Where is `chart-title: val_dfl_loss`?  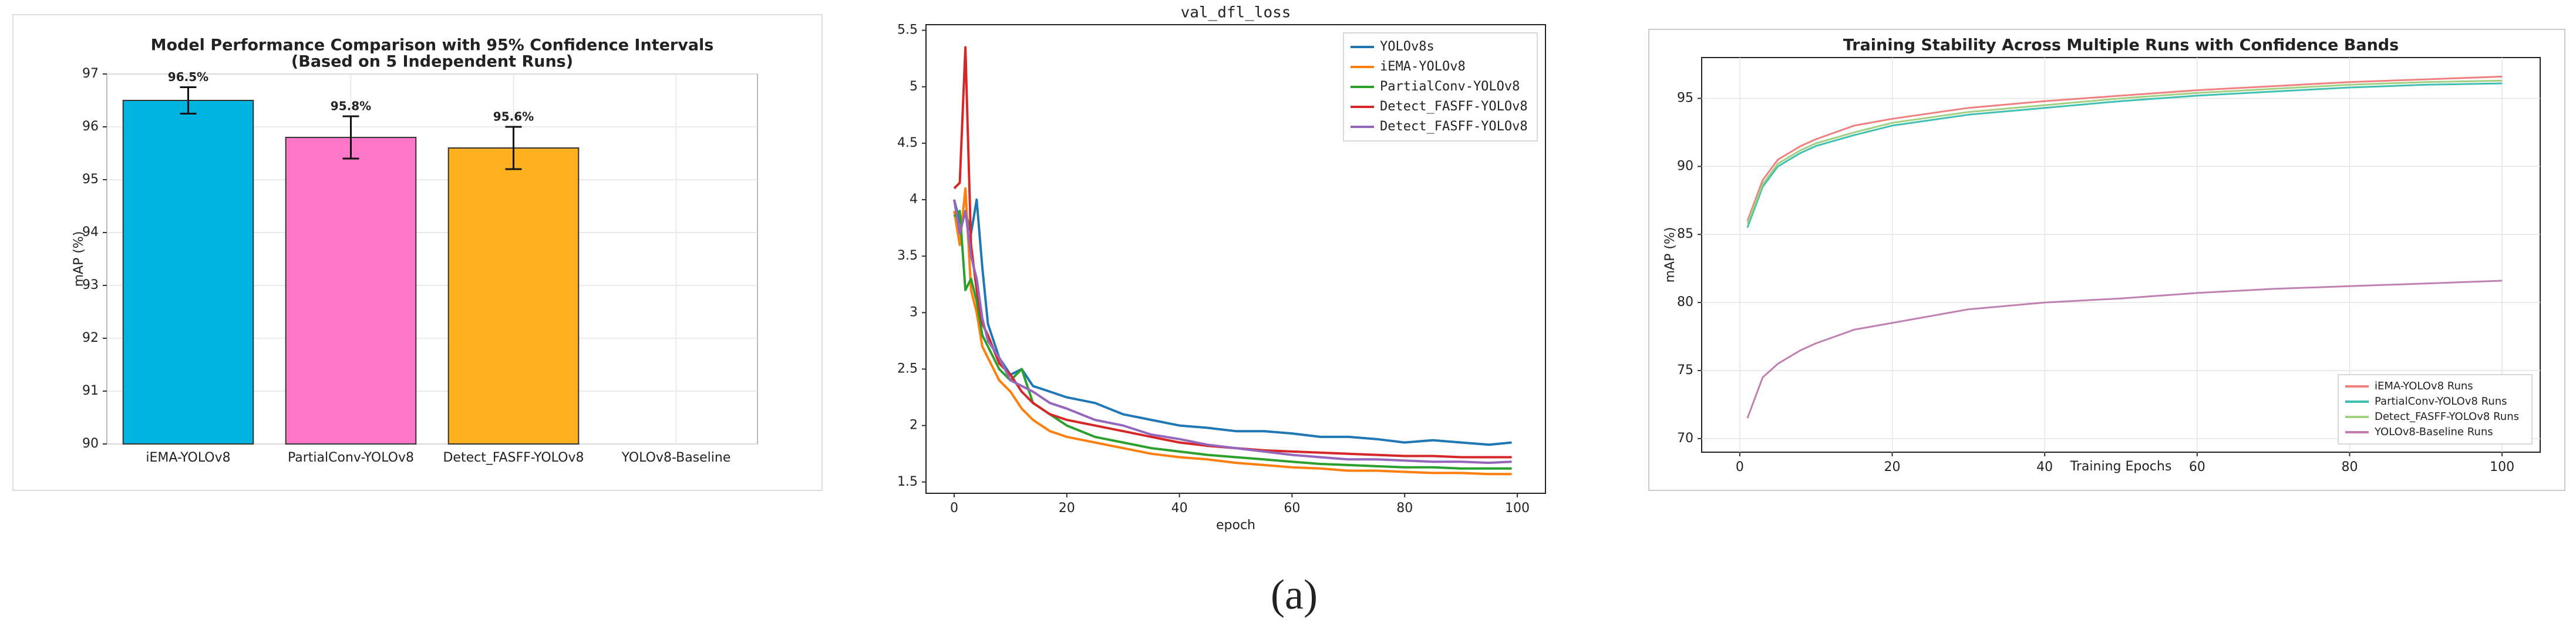 chart-title: val_dfl_loss is located at coordinates (1236, 13).